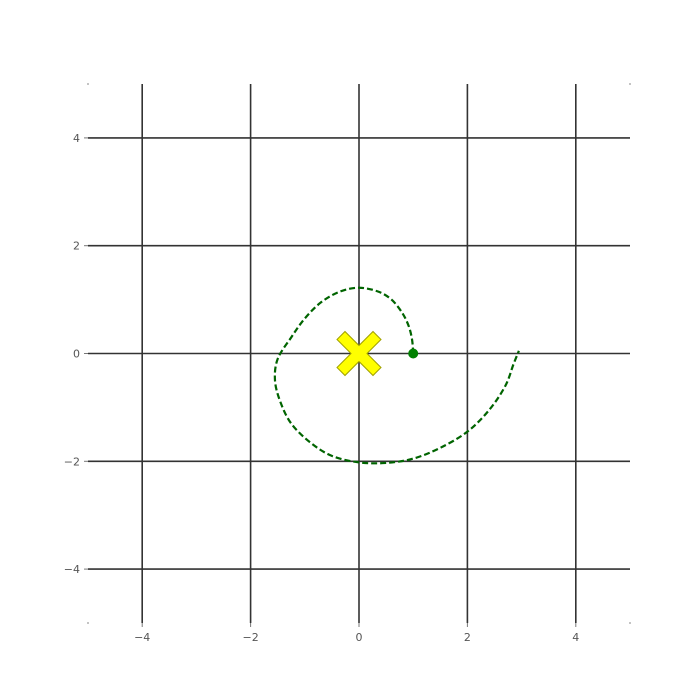 This screenshot has width=700, height=700. What do you see at coordinates (359, 637) in the screenshot?
I see `x-tick-label: 0` at bounding box center [359, 637].